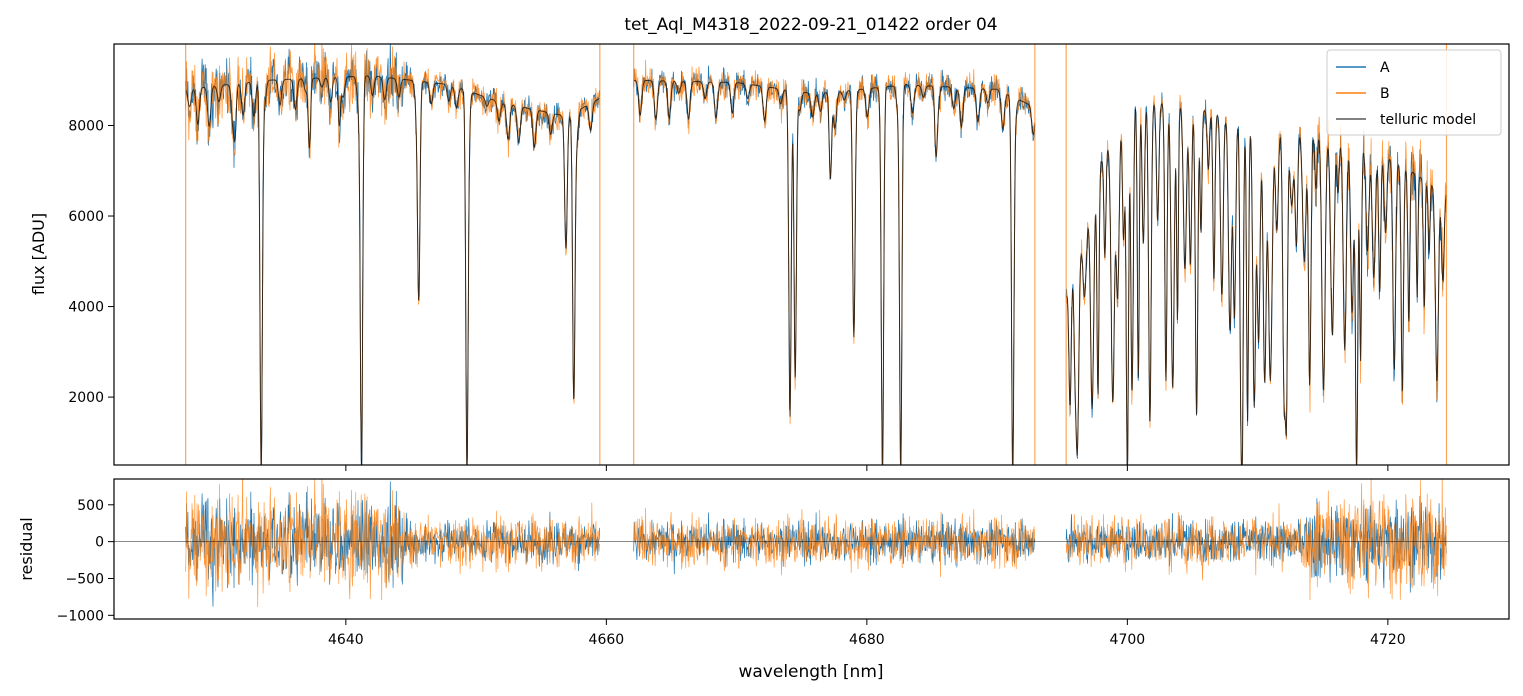 The height and width of the screenshot is (696, 1523). I want to click on legend-box, so click(1414, 92).